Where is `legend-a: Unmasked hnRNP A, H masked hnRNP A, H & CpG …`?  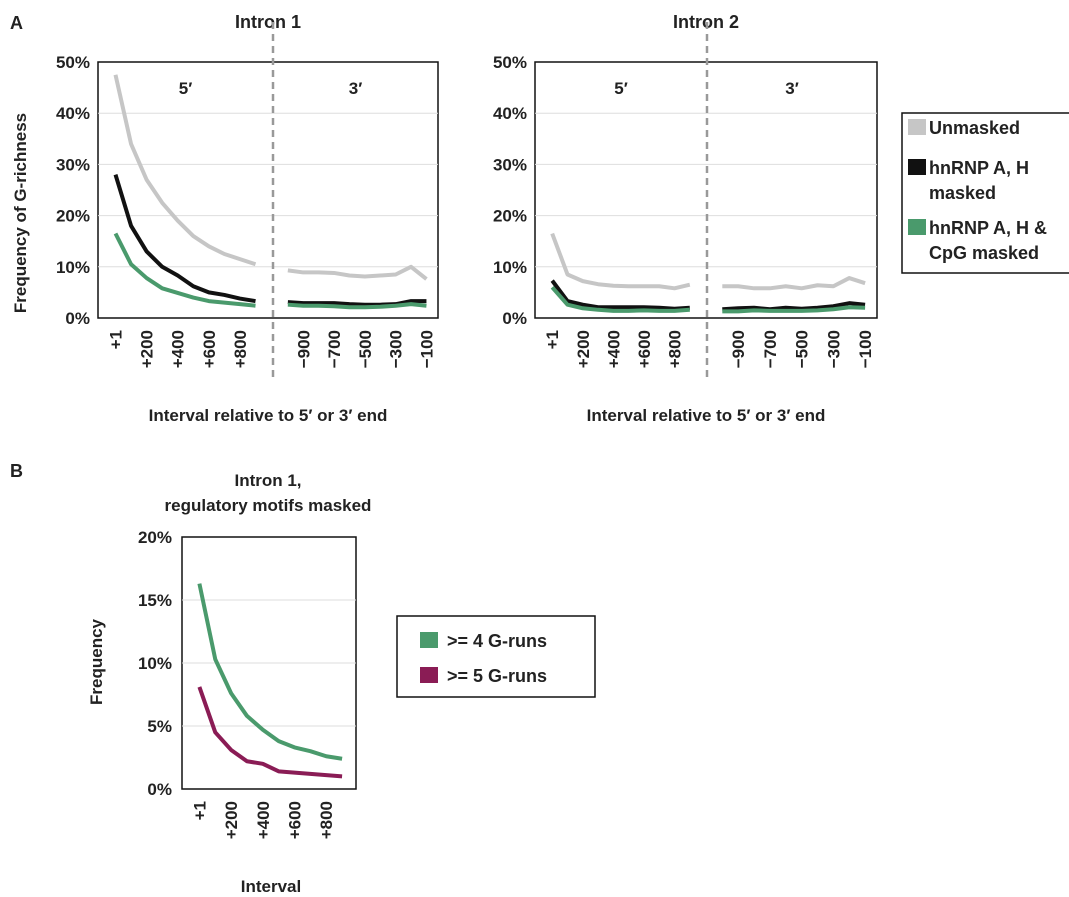 legend-a: Unmasked hnRNP A, H masked hnRNP A, H & CpG … is located at coordinates (985, 193).